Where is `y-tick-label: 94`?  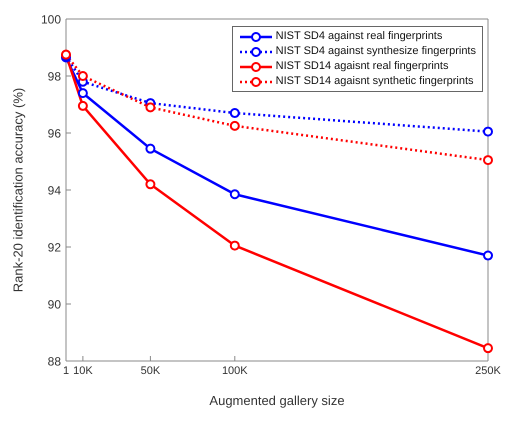
y-tick-label: 94 is located at coordinates (55, 190).